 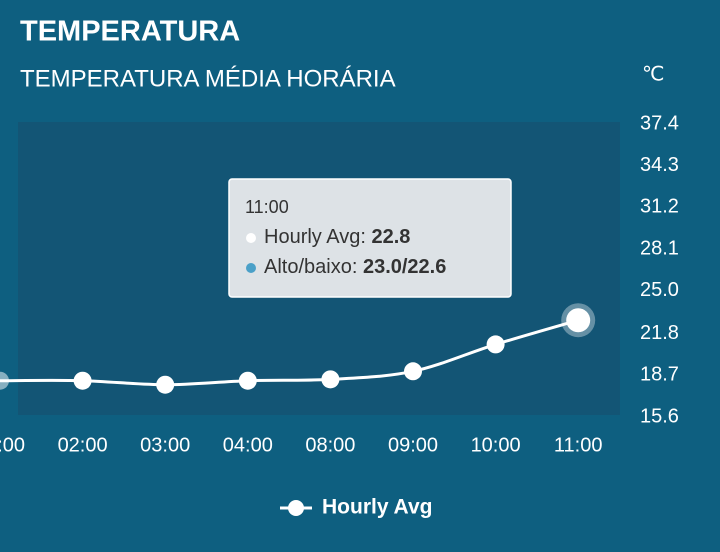 What do you see at coordinates (317, 237) in the screenshot?
I see `tooltip-label: Hourly Avg:` at bounding box center [317, 237].